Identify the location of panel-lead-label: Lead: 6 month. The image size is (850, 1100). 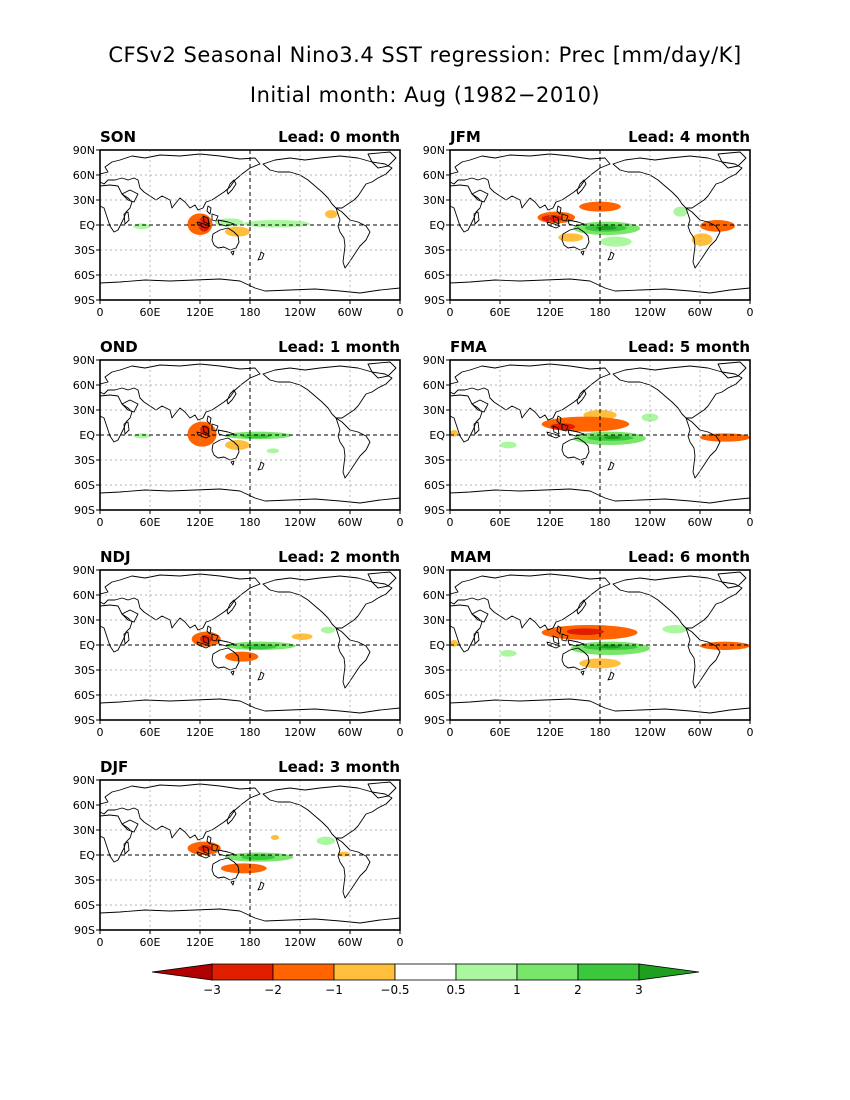
(689, 557).